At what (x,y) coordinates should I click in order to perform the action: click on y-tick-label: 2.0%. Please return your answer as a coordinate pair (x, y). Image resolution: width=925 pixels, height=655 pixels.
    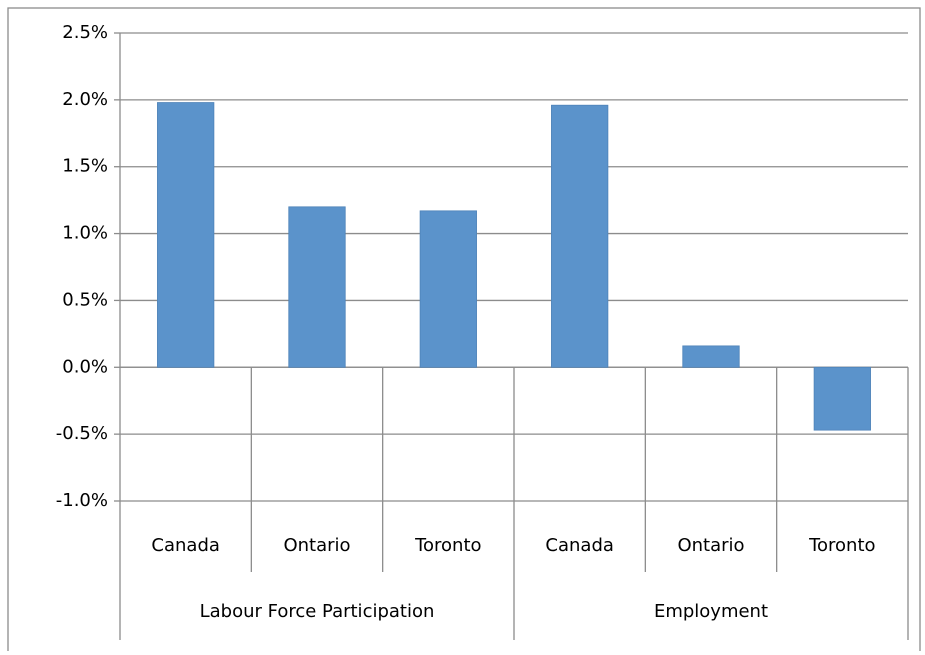
    Looking at the image, I should click on (85, 99).